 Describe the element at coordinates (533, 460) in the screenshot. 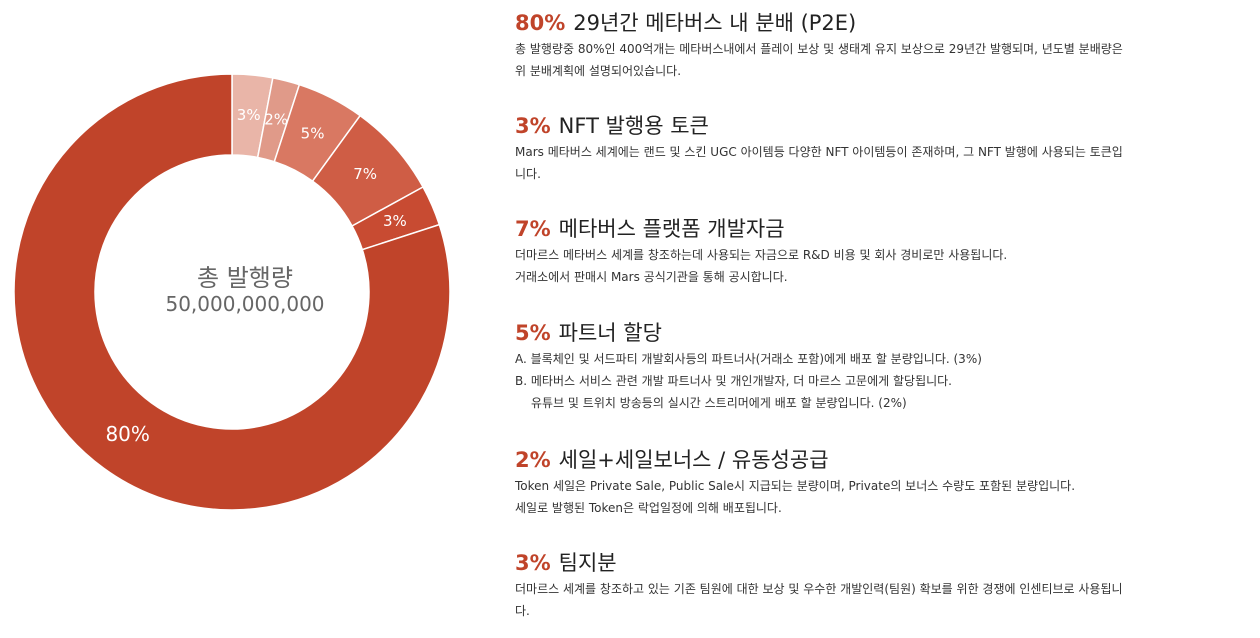

I see `allocation-percent: 2%` at that location.